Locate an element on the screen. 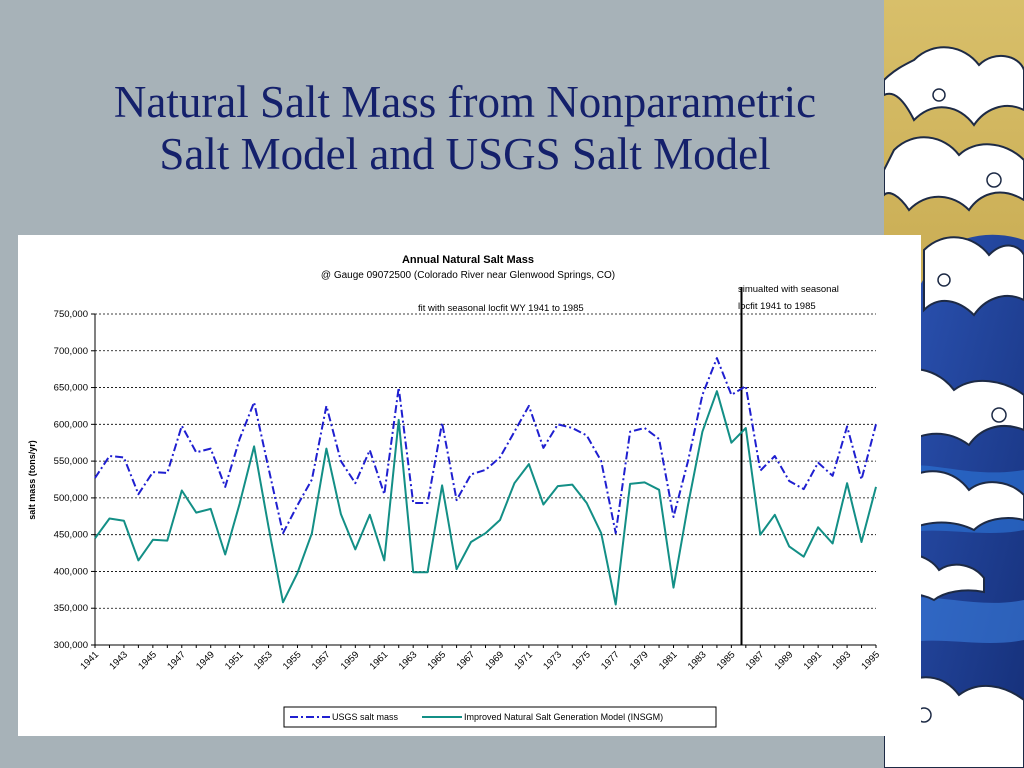 The height and width of the screenshot is (768, 1024). y-tick-label: 600,000 is located at coordinates (71, 424).